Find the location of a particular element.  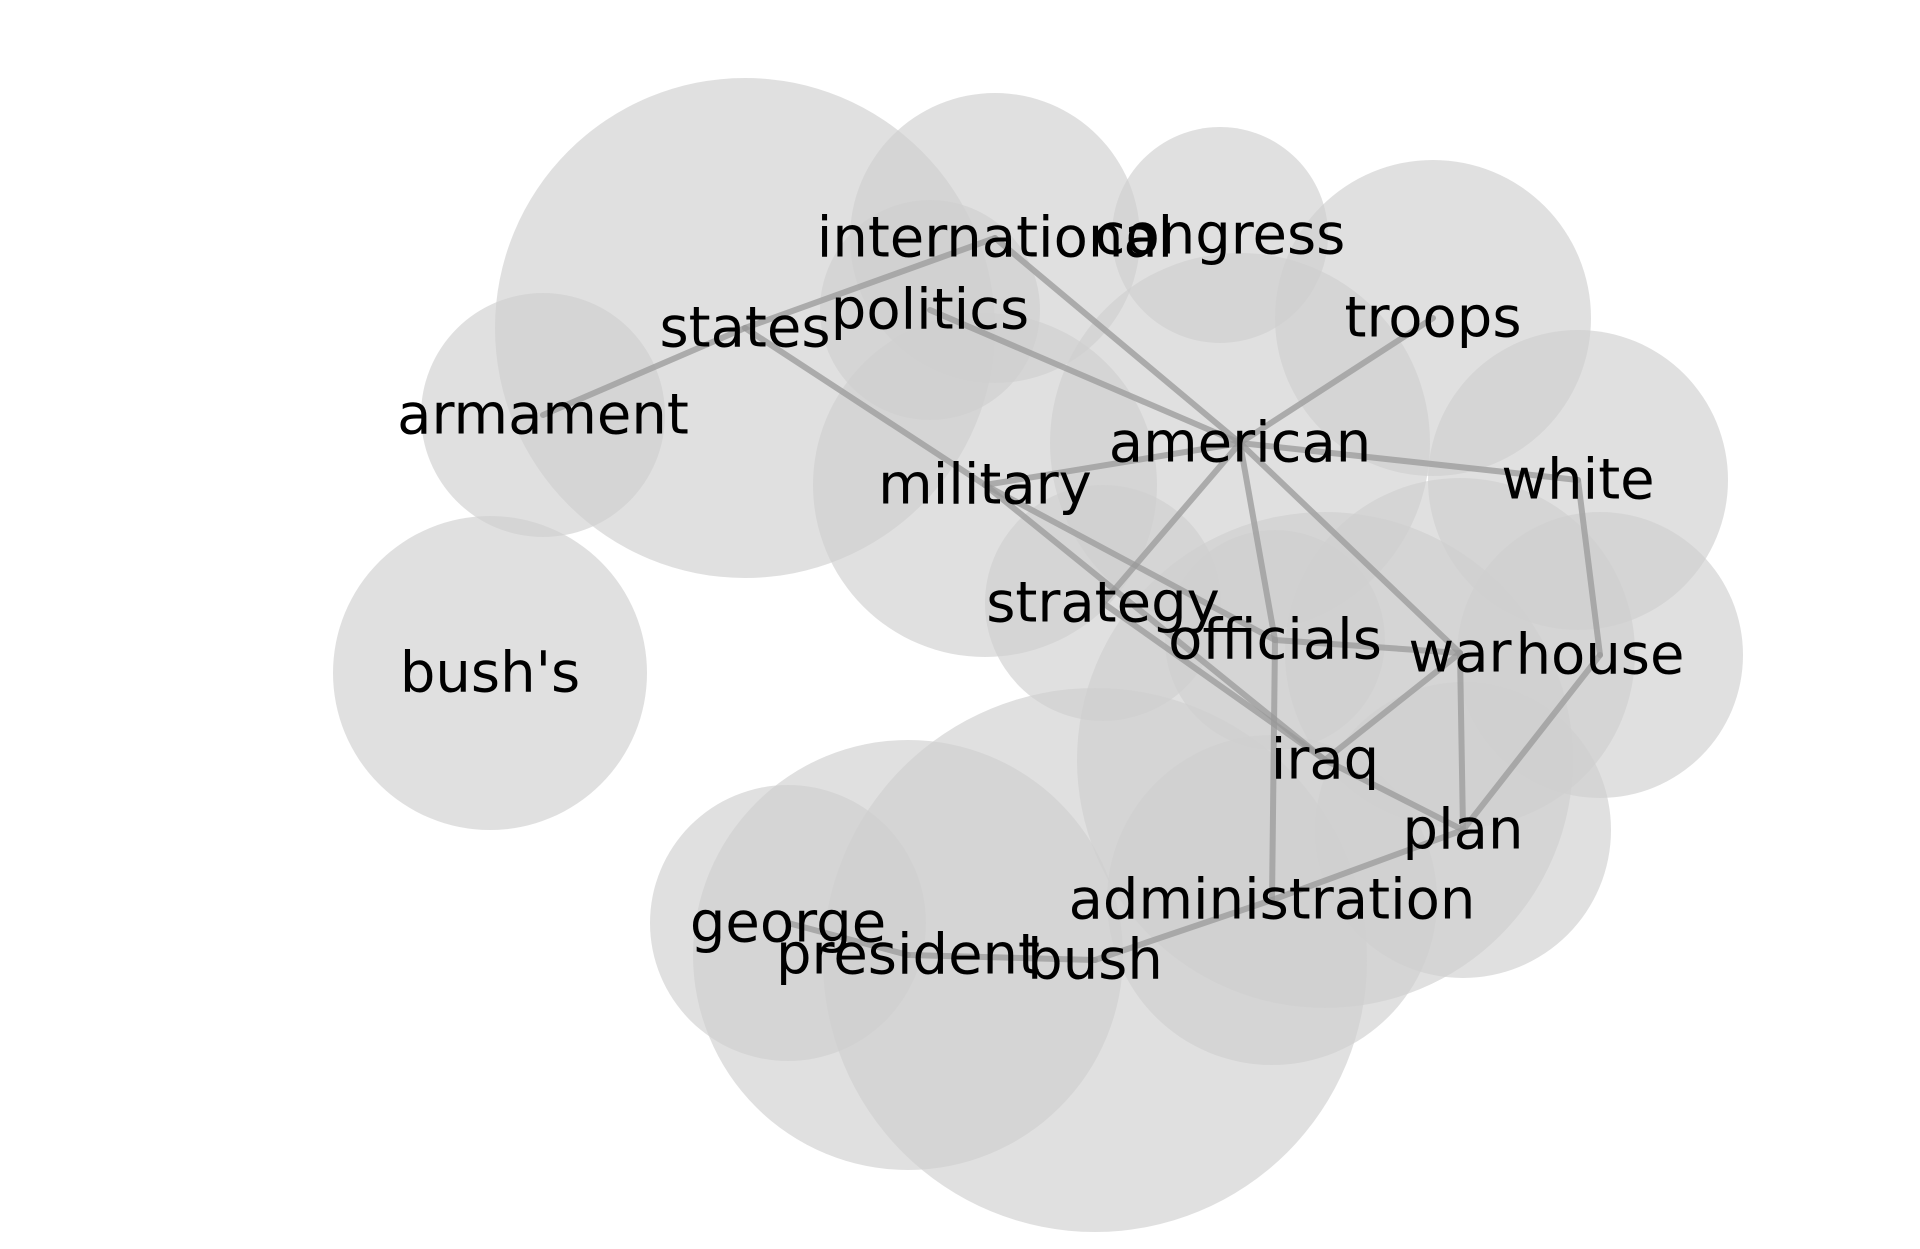

node-label-strategy: strategy is located at coordinates (1103, 603).